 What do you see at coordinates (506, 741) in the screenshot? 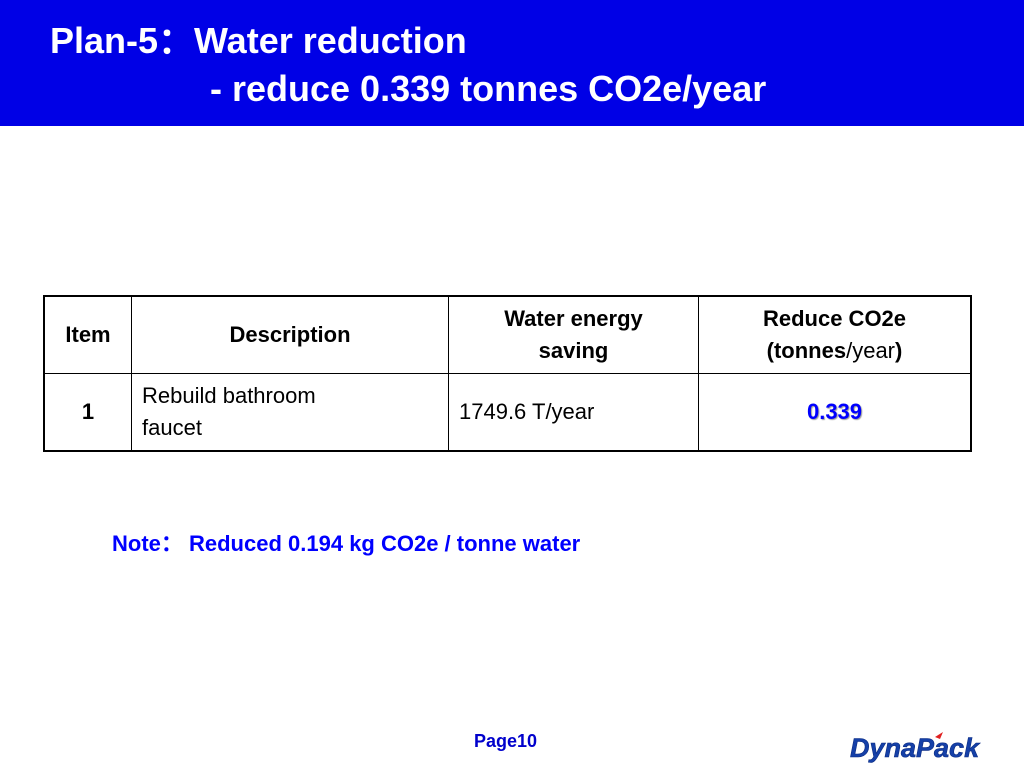
I see `page-number: Page10` at bounding box center [506, 741].